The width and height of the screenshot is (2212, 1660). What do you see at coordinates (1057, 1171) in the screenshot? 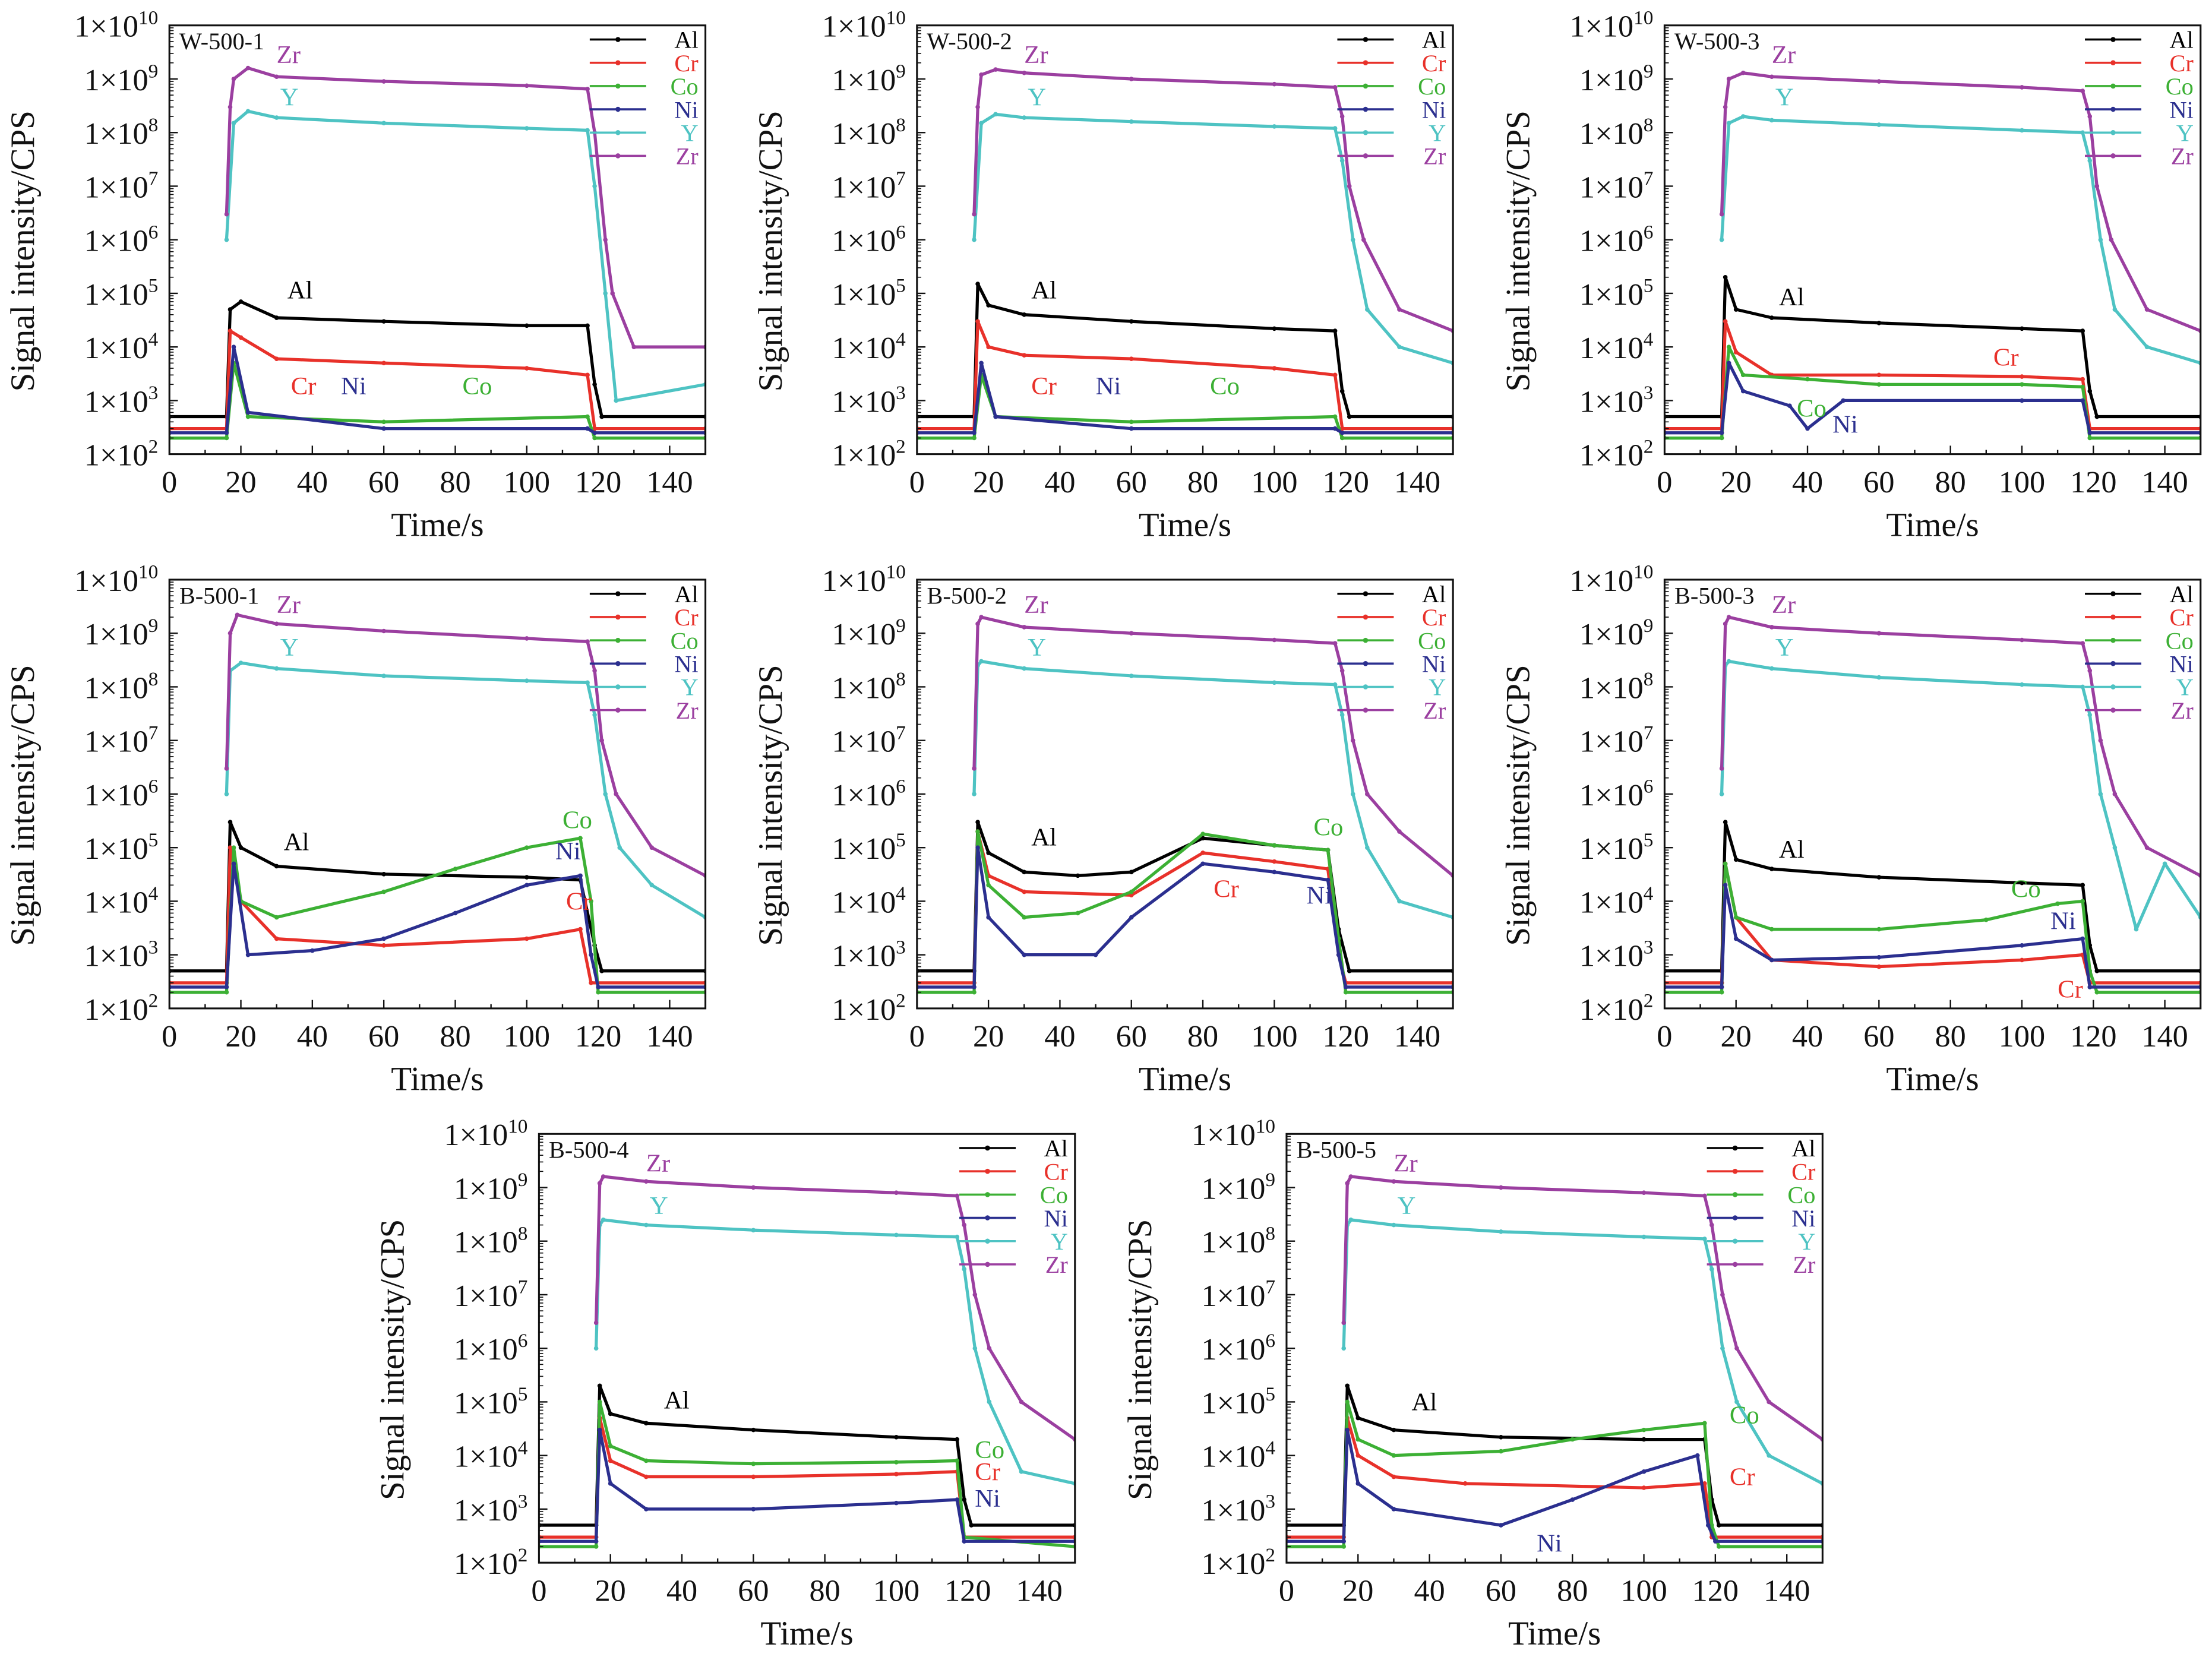
I see `legend-label-Cr: Cr` at bounding box center [1057, 1171].